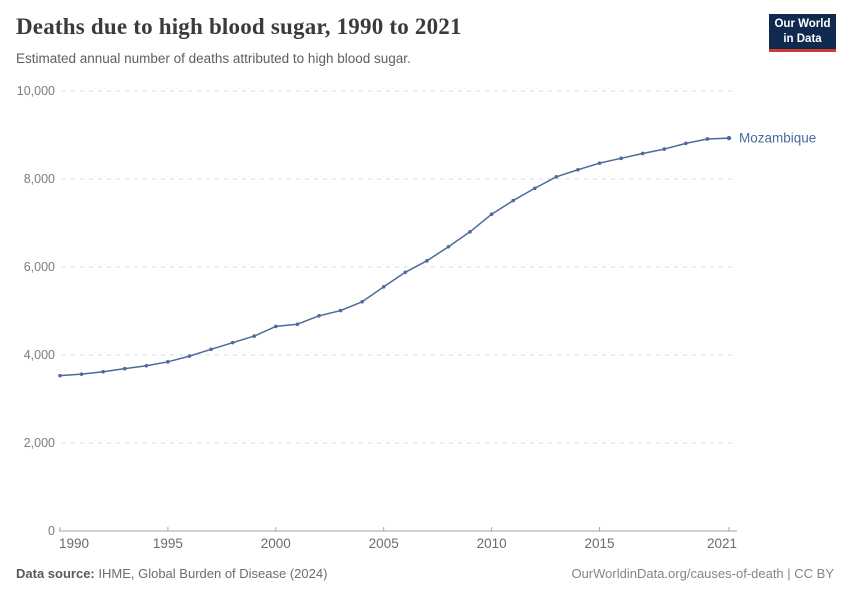 The width and height of the screenshot is (850, 600). I want to click on x-axis-label: 2005, so click(384, 543).